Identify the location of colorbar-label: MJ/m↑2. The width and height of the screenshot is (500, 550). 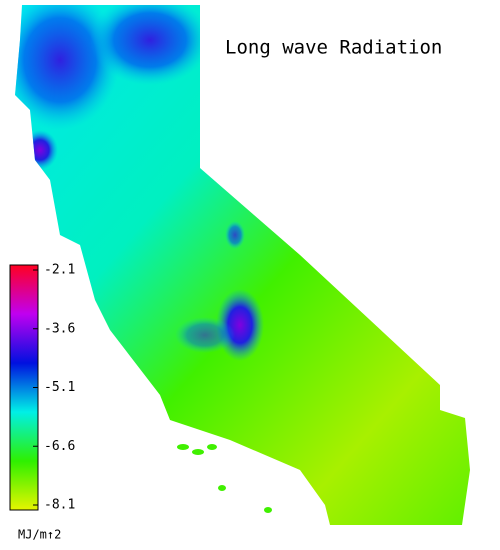
(39, 535).